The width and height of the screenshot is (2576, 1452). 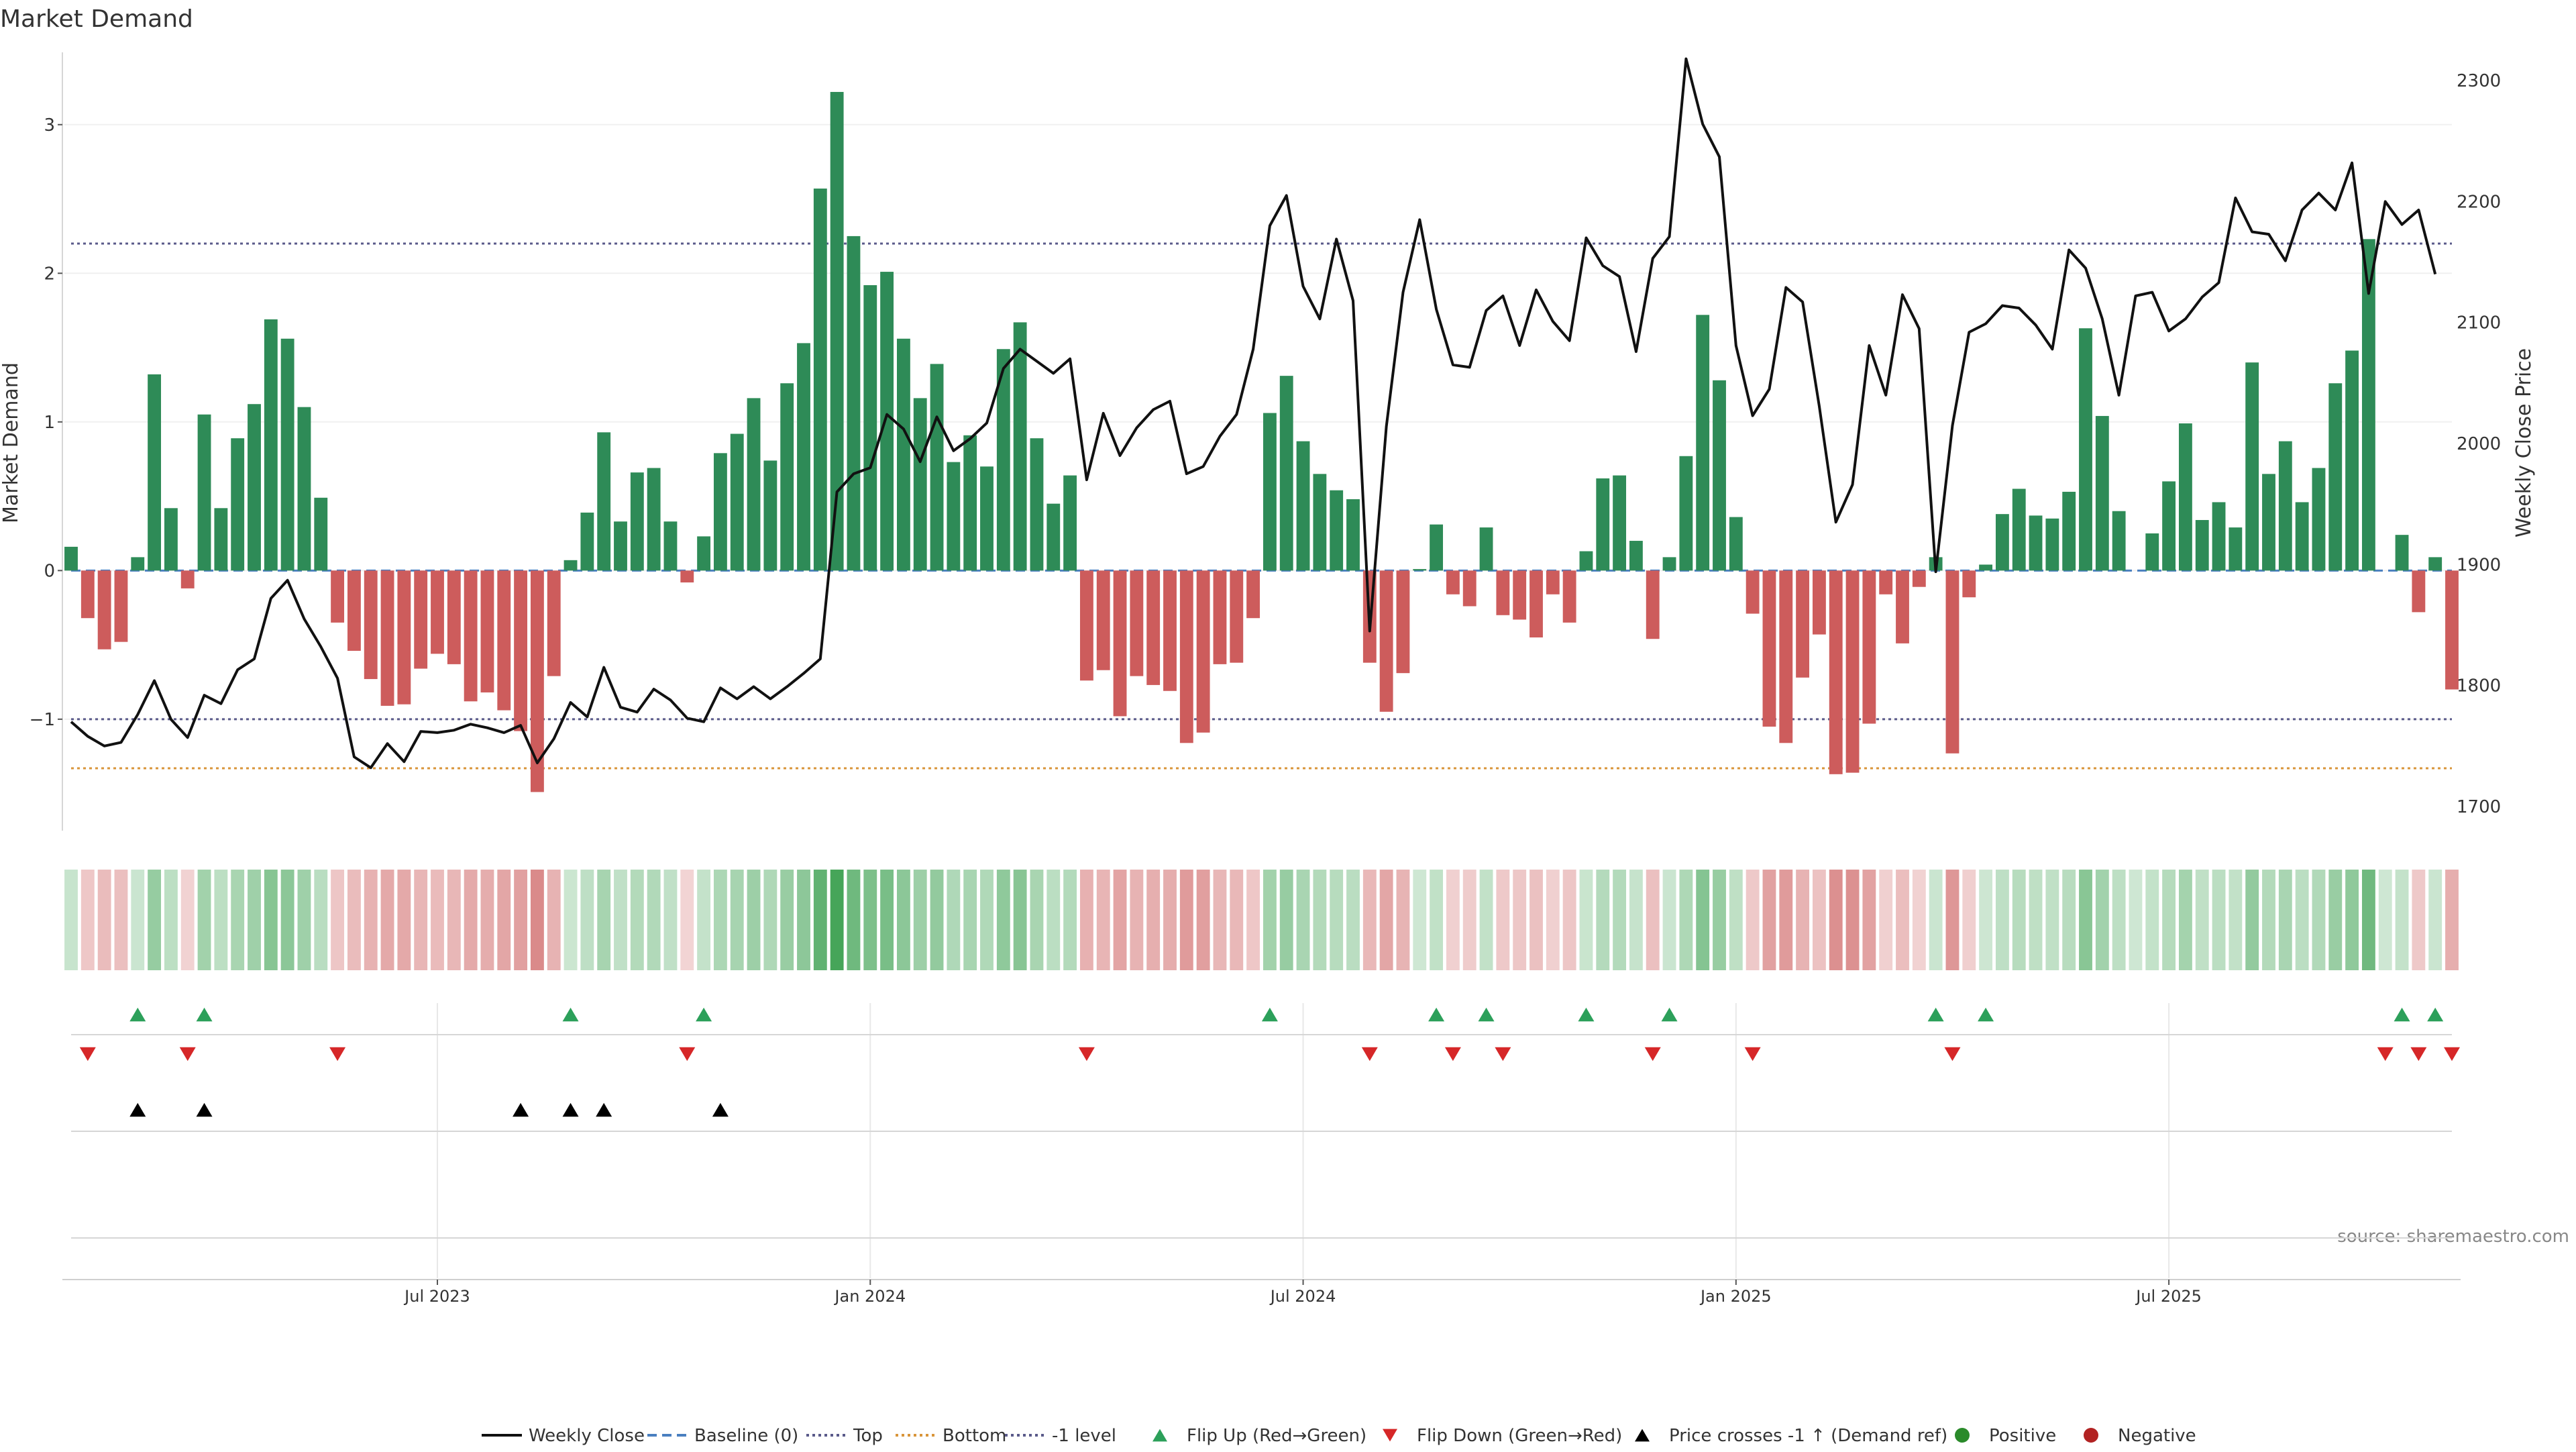 What do you see at coordinates (2453, 1237) in the screenshot?
I see `source-note: source: sharemaestro.com` at bounding box center [2453, 1237].